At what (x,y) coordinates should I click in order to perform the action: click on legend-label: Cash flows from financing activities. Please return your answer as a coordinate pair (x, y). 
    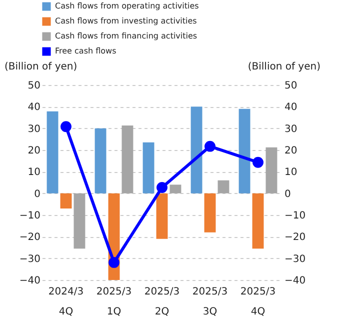
    Looking at the image, I should click on (126, 36).